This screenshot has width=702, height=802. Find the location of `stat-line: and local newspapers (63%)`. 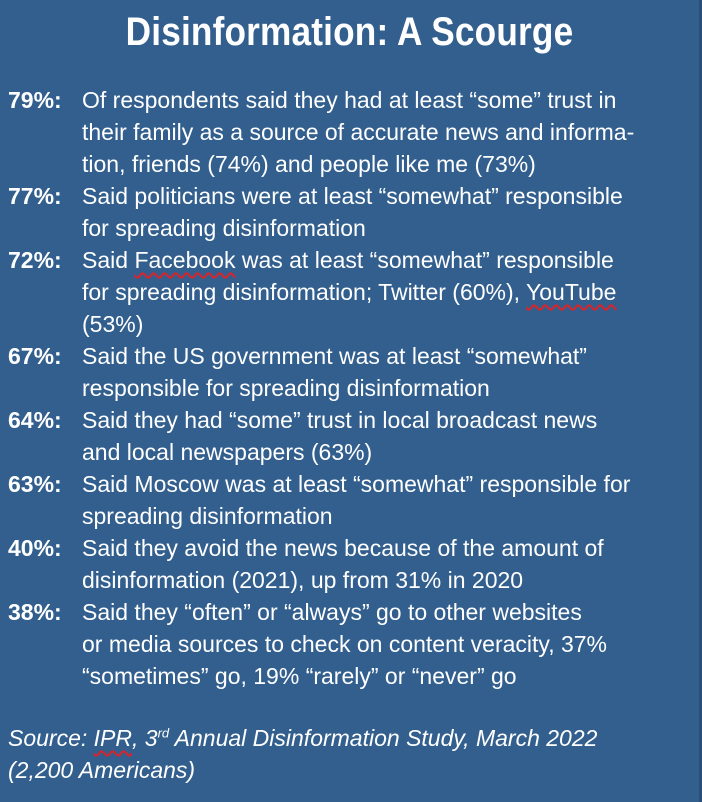

stat-line: and local newspapers (63%) is located at coordinates (227, 452).